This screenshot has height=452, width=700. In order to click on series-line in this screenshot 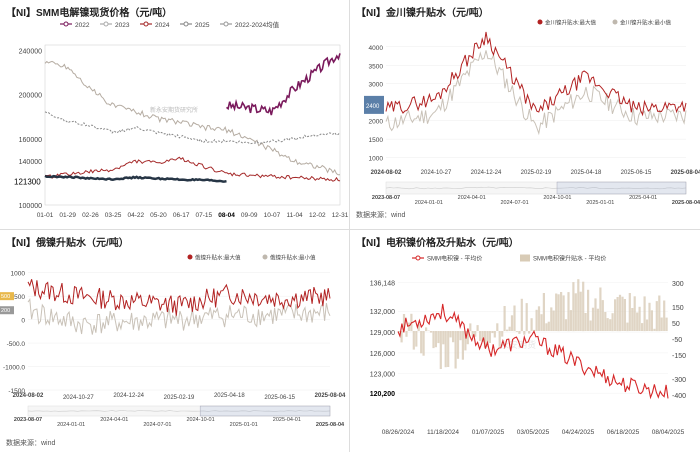, I will do `click(135, 178)`.